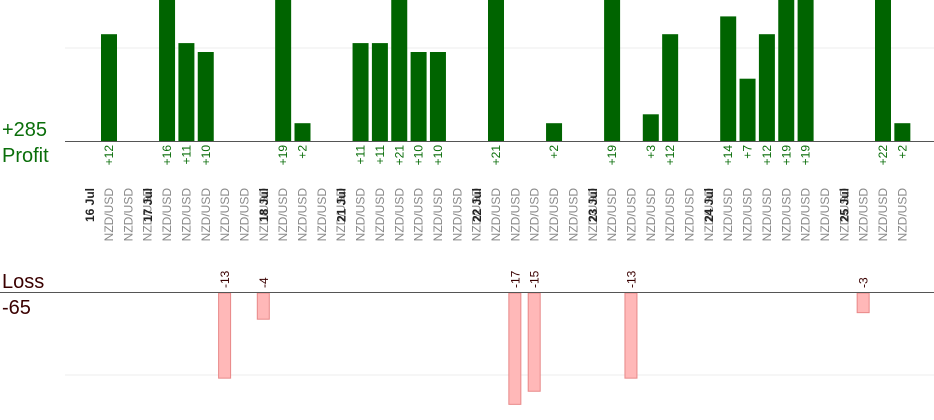 The width and height of the screenshot is (934, 420). I want to click on loss-value-label: -17, so click(515, 279).